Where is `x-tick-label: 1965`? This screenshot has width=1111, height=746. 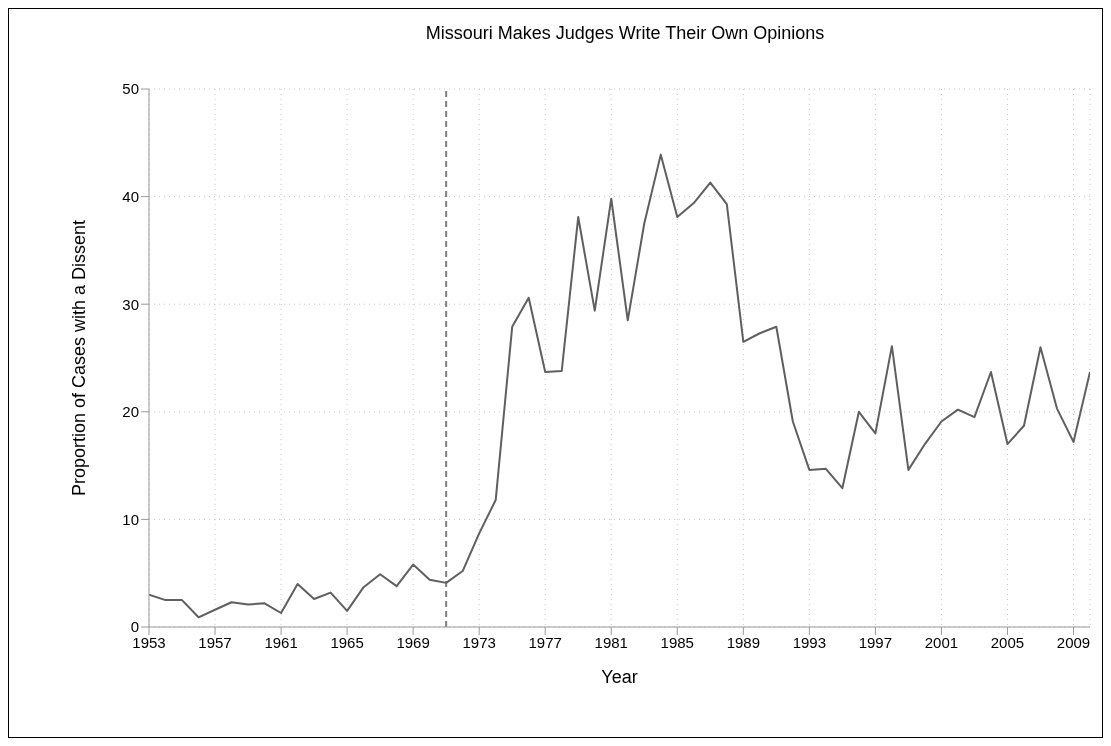 x-tick-label: 1965 is located at coordinates (347, 642).